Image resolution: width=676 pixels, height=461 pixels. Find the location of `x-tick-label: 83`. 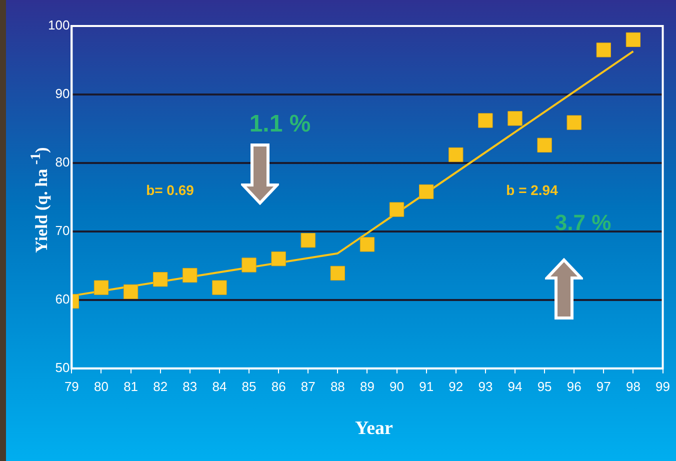

x-tick-label: 83 is located at coordinates (190, 386).